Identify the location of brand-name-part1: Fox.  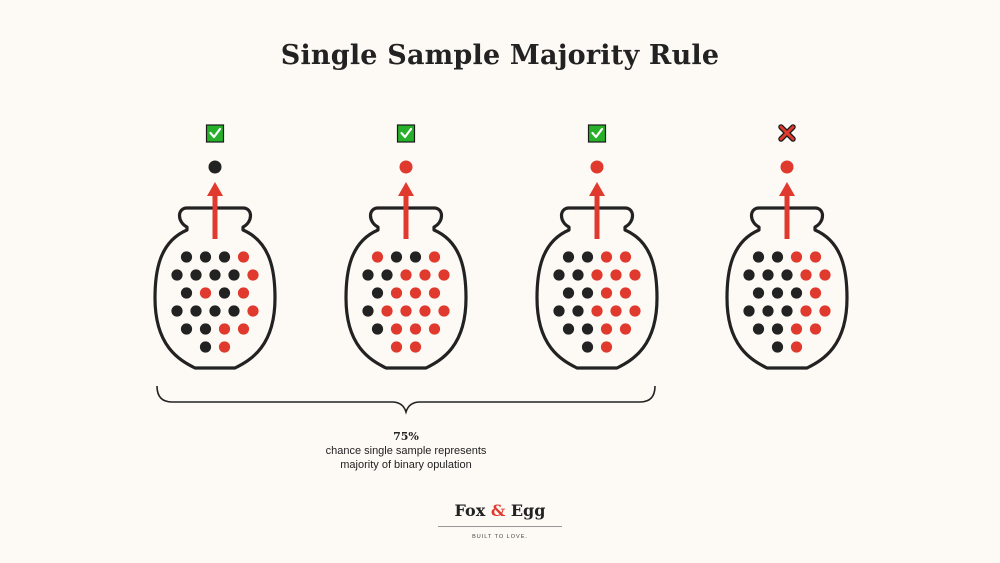
(470, 510).